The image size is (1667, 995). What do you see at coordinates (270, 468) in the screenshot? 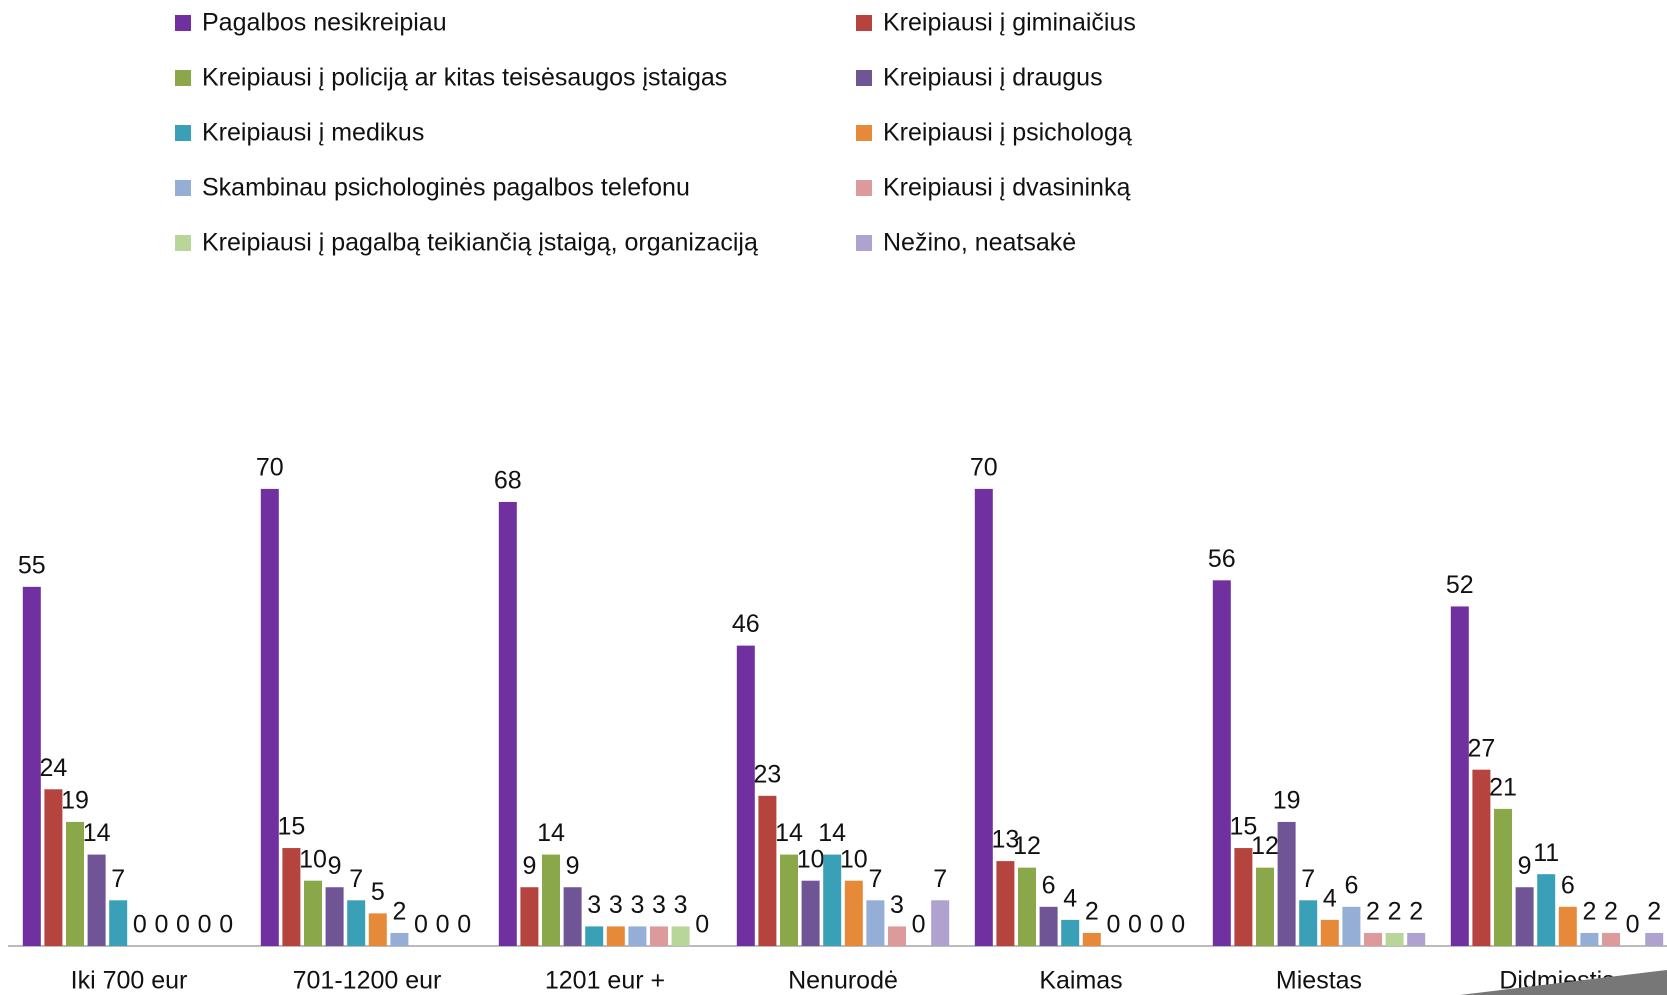
I see `data-label: 70` at bounding box center [270, 468].